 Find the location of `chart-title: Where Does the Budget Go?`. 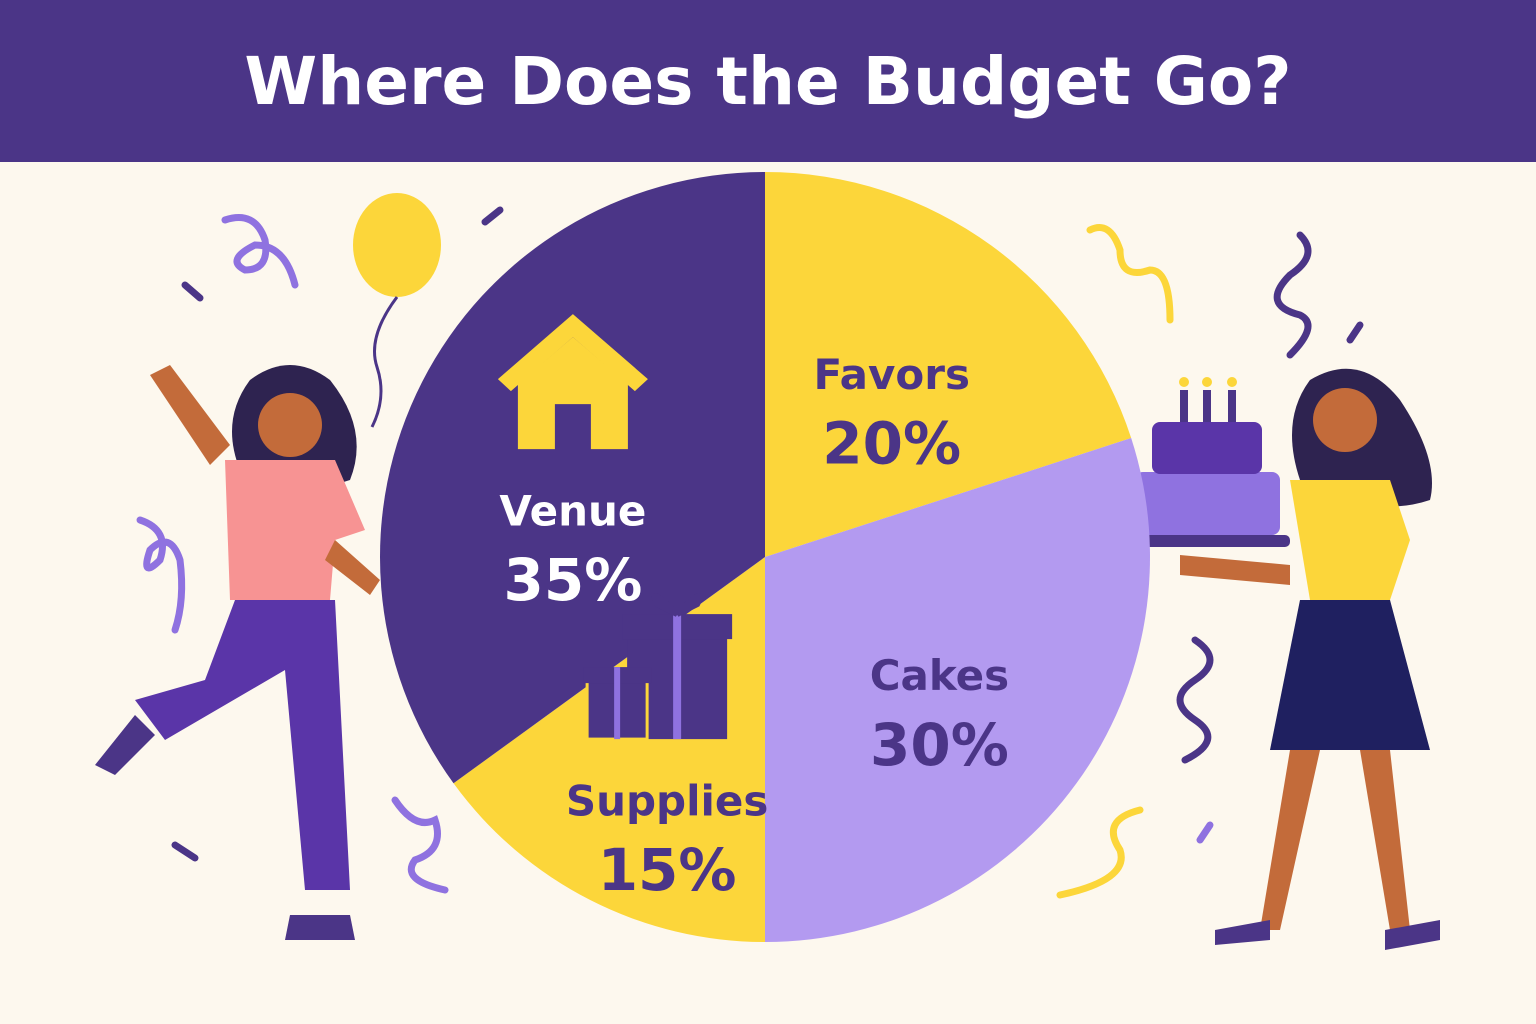

chart-title: Where Does the Budget Go? is located at coordinates (767, 81).